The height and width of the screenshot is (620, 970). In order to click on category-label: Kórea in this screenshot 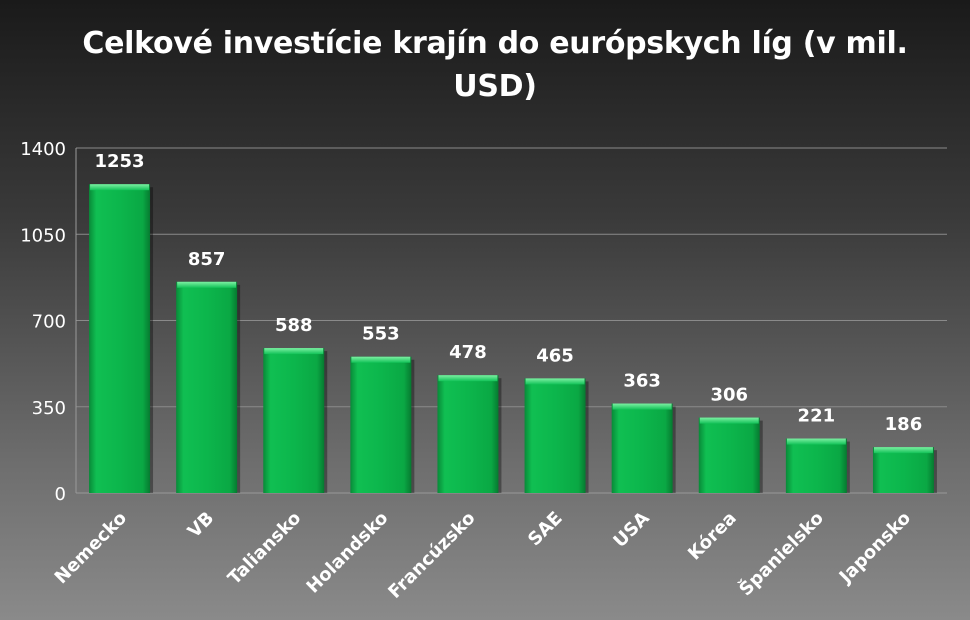, I will do `click(712, 536)`.